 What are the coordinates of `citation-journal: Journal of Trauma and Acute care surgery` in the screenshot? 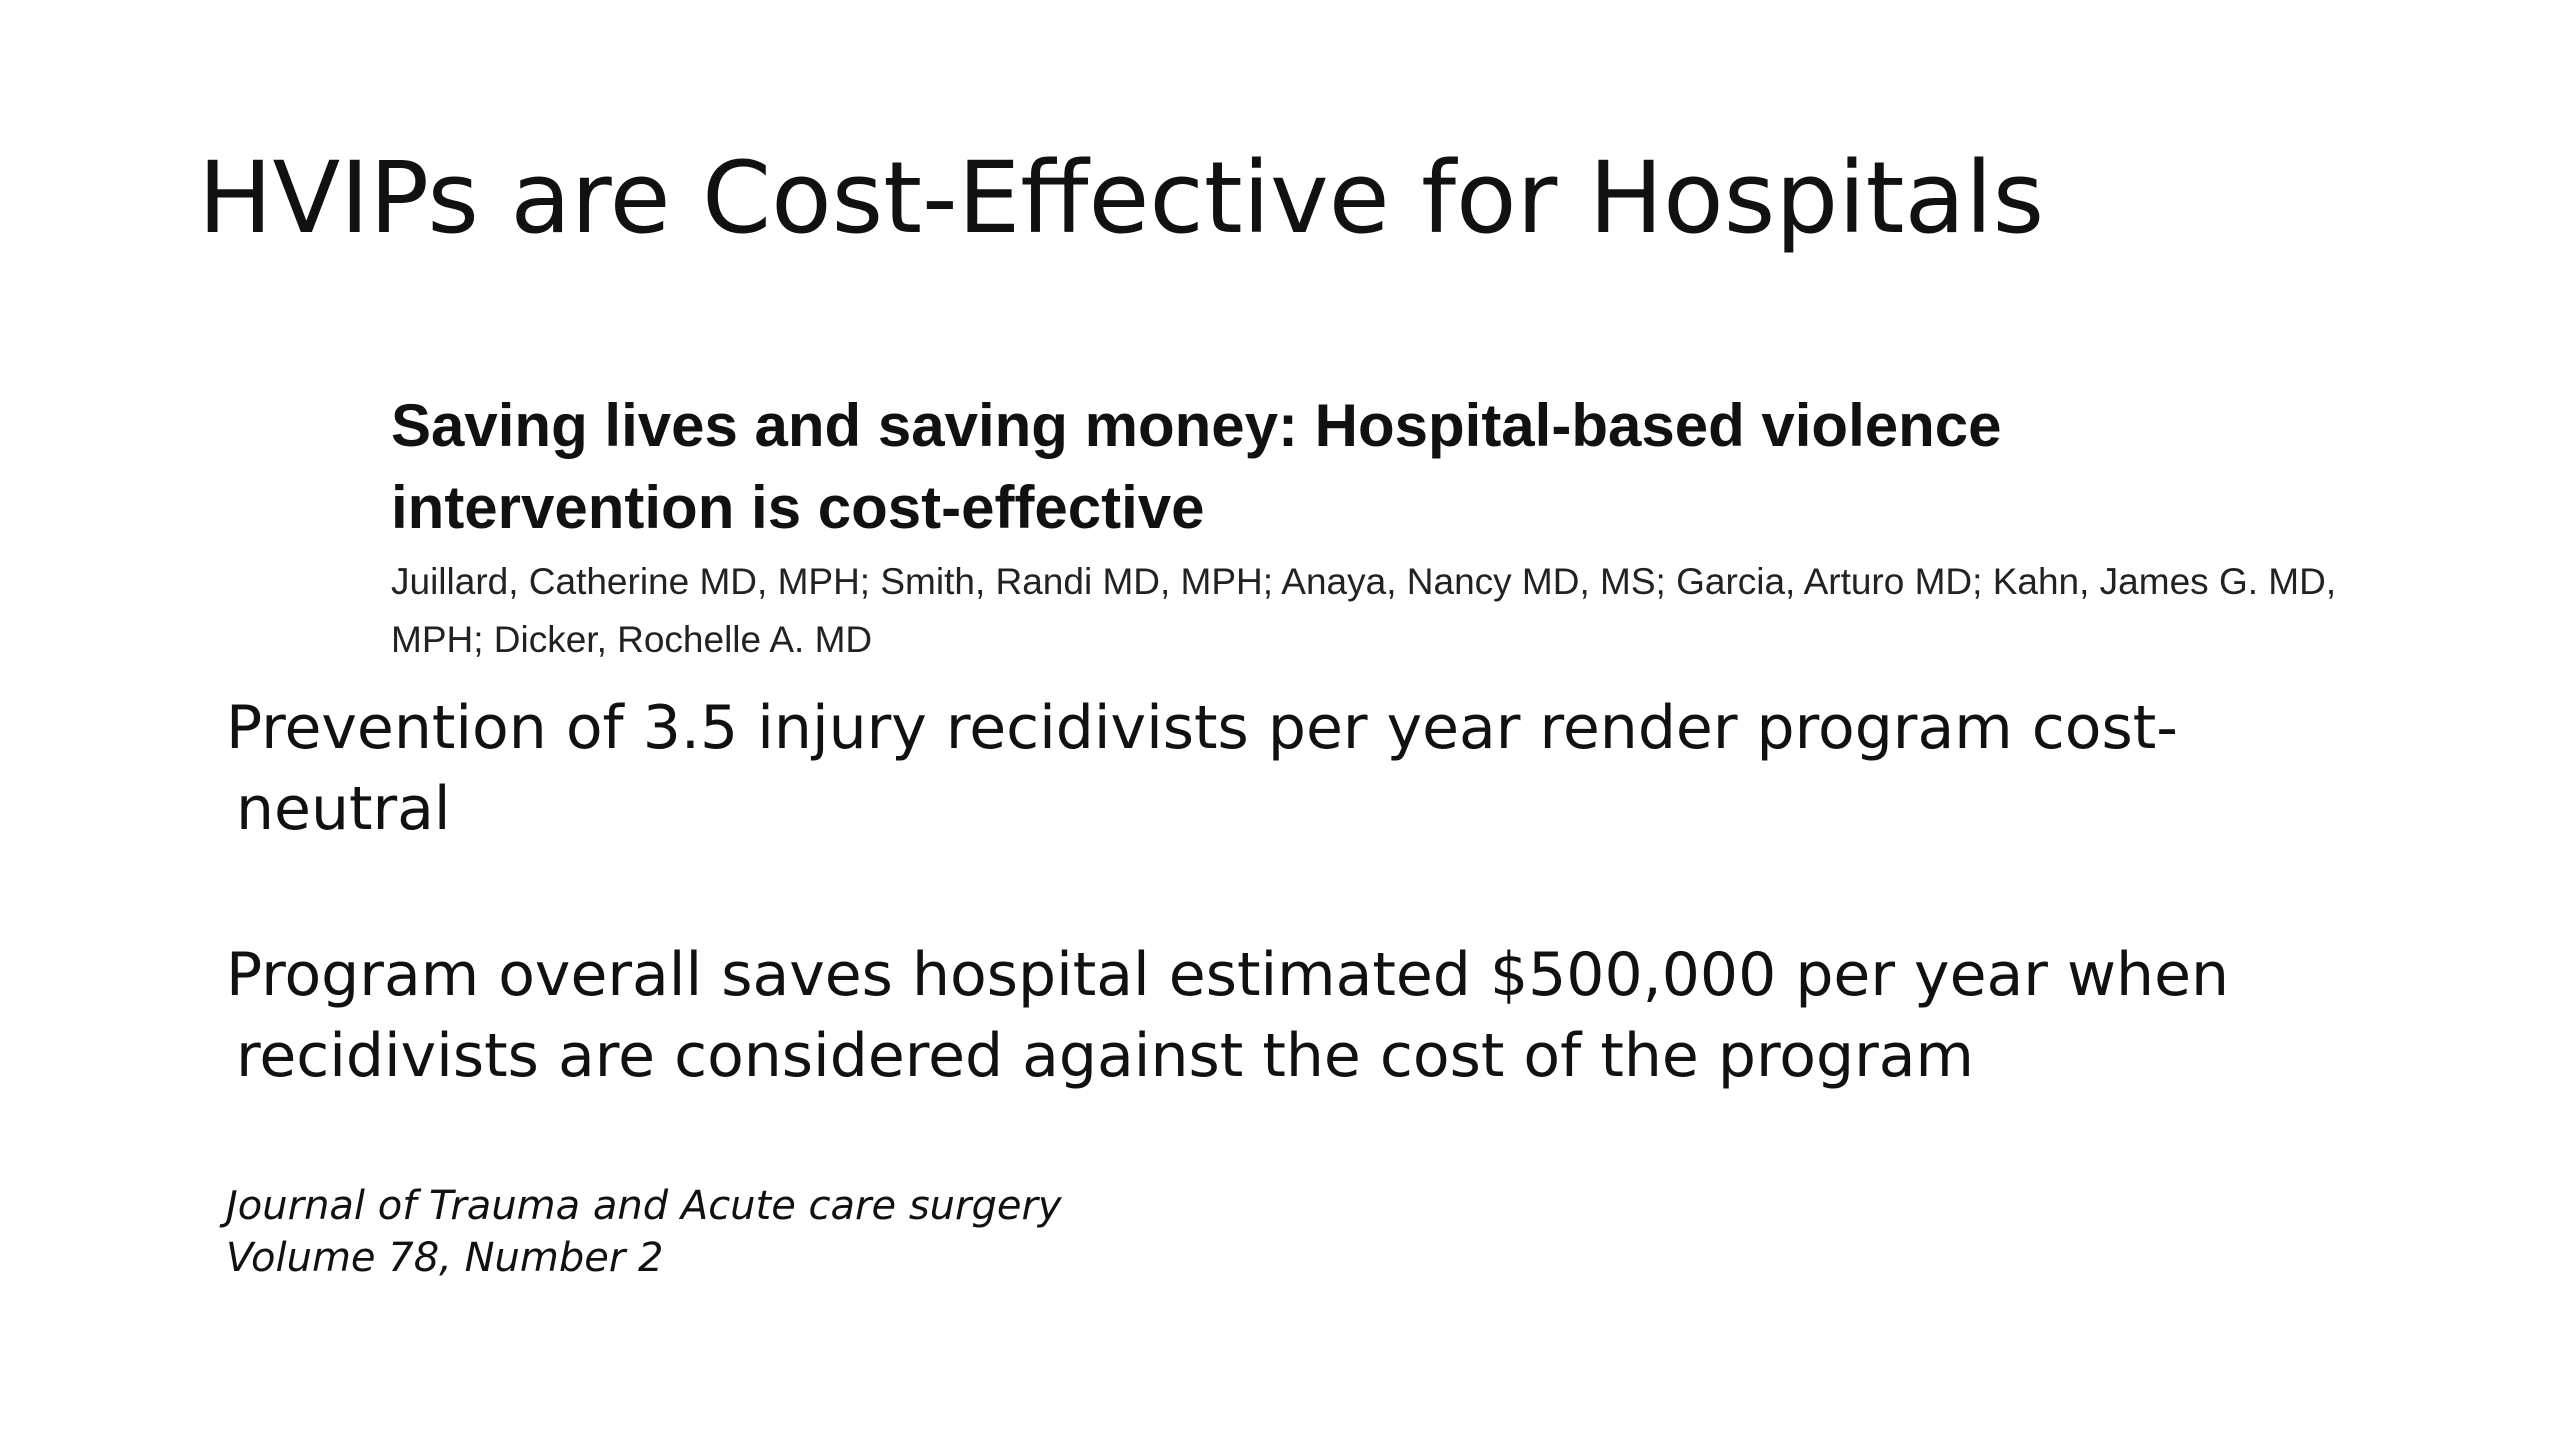 It's located at (644, 1206).